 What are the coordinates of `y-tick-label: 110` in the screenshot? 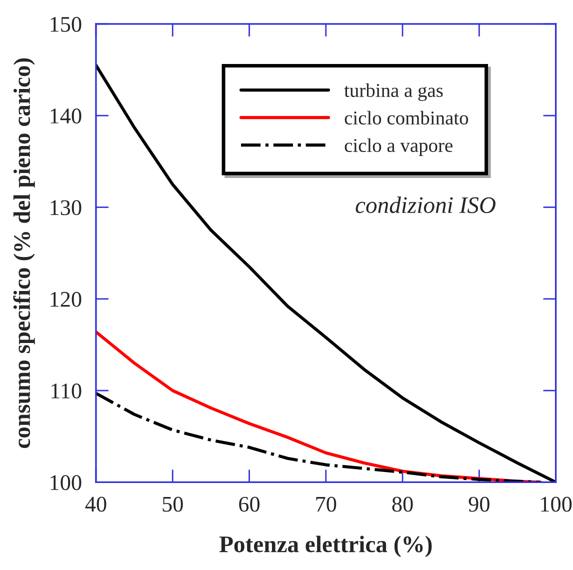 It's located at (67, 390).